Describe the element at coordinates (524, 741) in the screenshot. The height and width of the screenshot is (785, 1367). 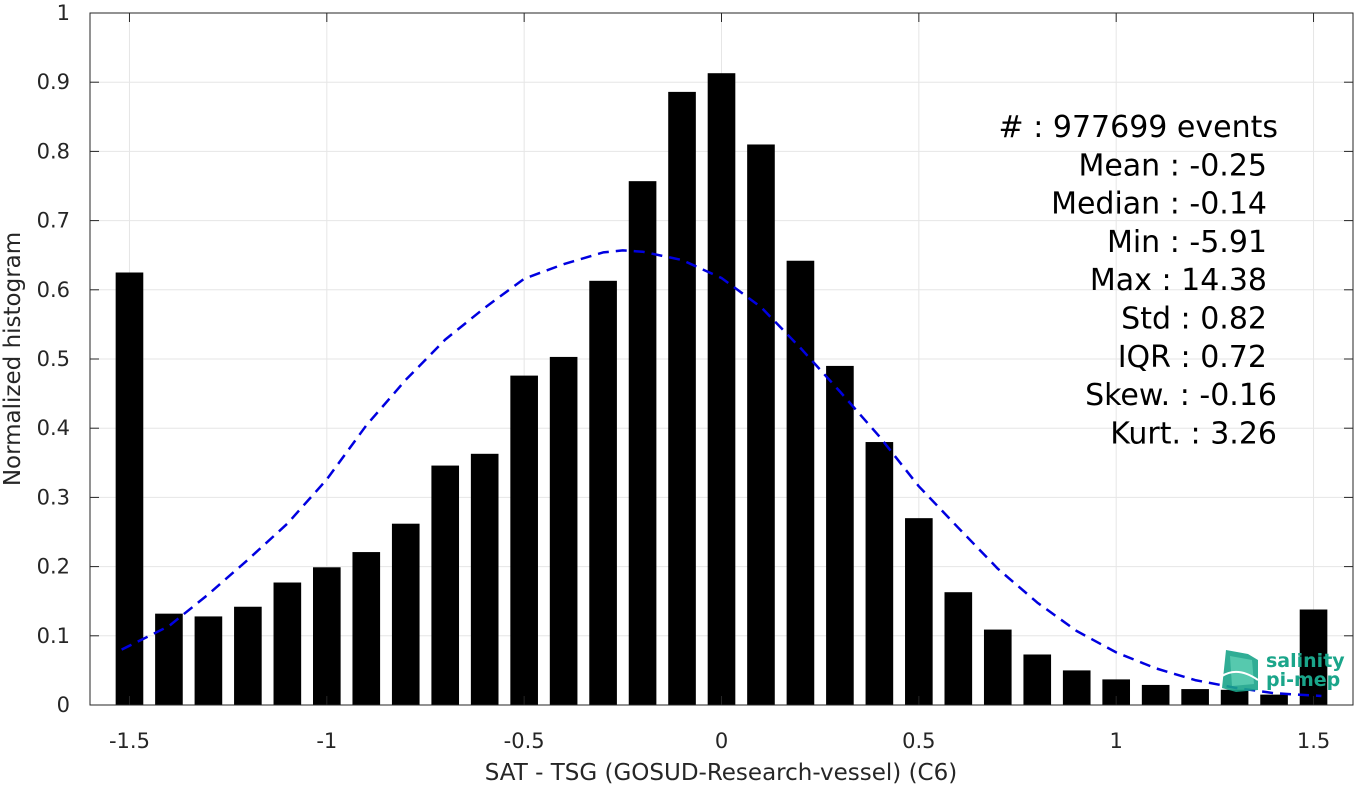
I see `x-tick-label: -0.5` at that location.